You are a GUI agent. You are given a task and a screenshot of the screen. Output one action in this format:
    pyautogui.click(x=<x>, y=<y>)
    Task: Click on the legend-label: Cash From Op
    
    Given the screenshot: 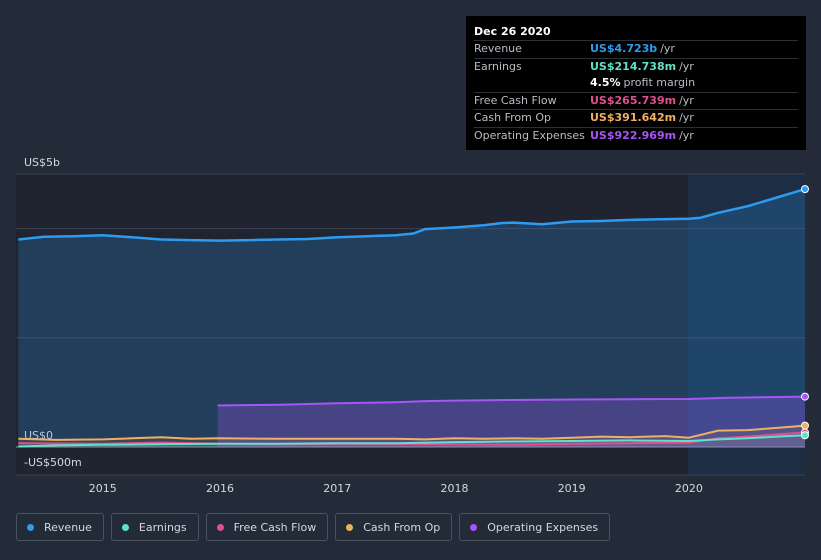 What is the action you would take?
    pyautogui.click(x=402, y=527)
    